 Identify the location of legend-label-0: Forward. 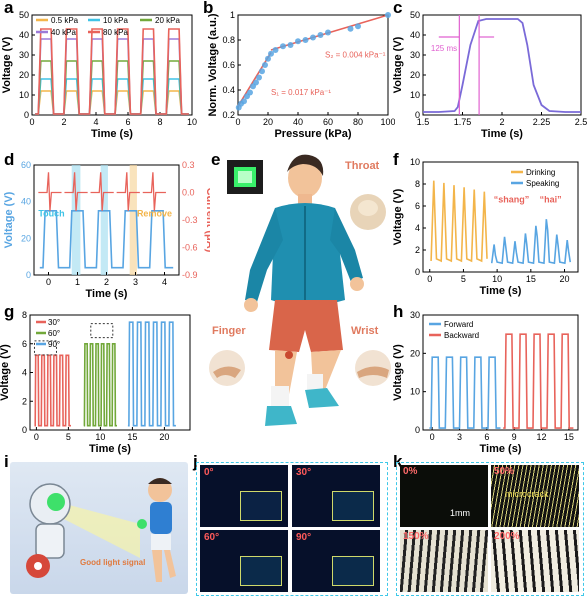
(458, 324).